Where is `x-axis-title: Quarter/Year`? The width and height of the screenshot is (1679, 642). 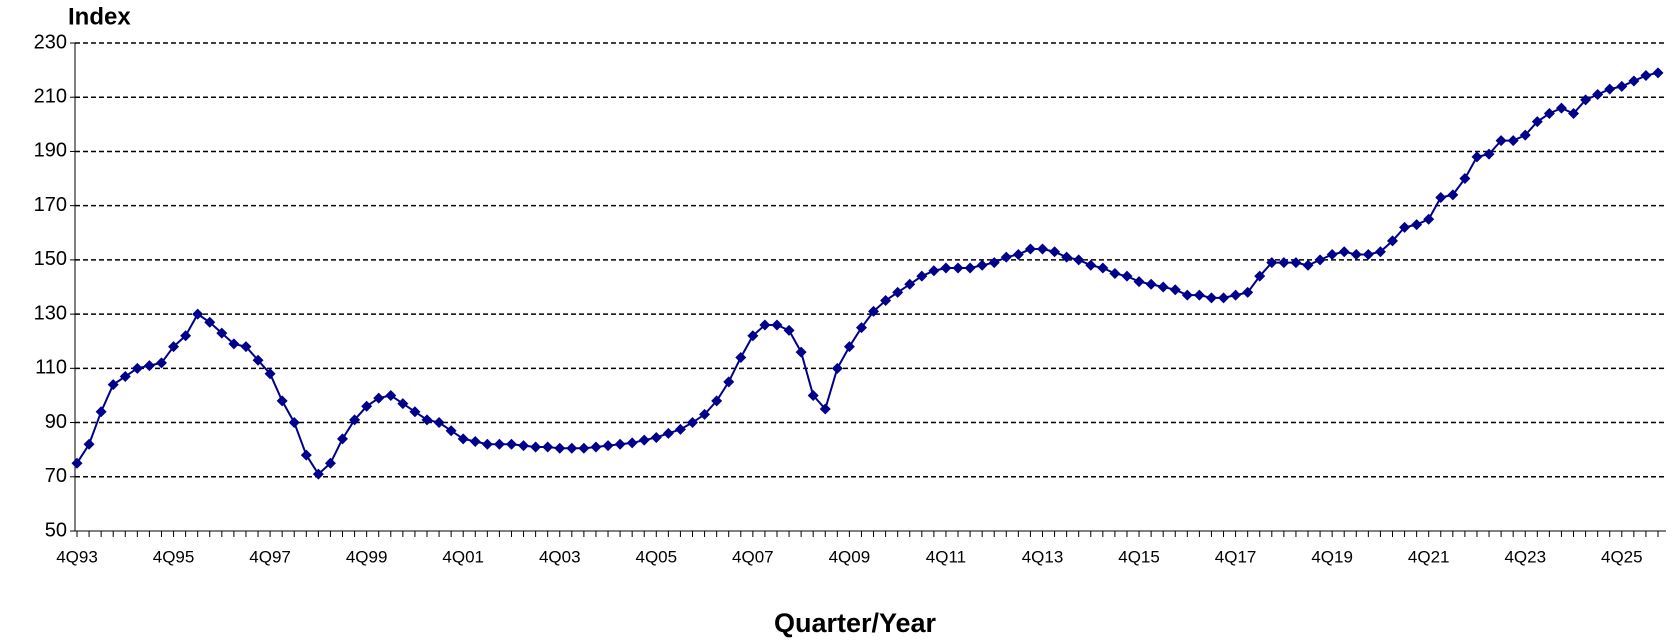 x-axis-title: Quarter/Year is located at coordinates (855, 623).